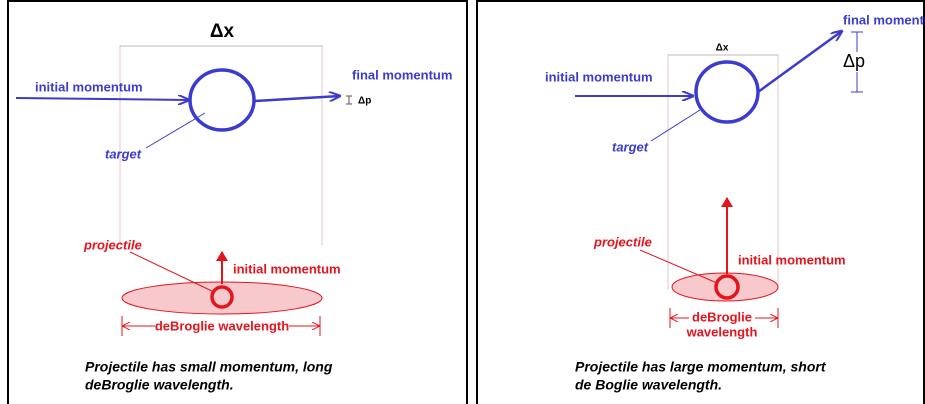 This screenshot has width=925, height=404. What do you see at coordinates (648, 385) in the screenshot?
I see `caption: de Boglie wavelength.` at bounding box center [648, 385].